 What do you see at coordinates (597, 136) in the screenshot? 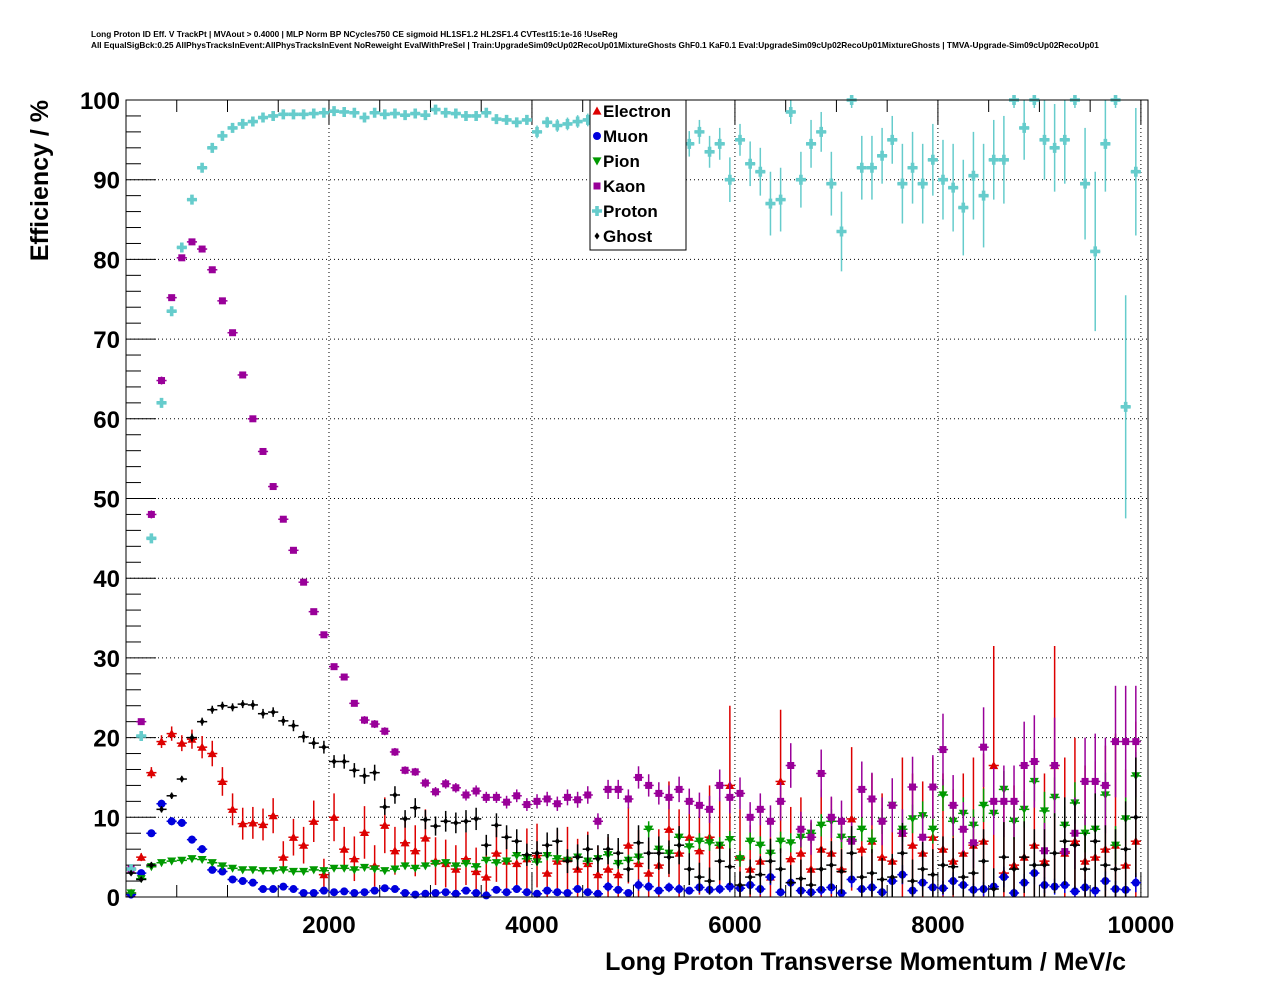
I see `muon-legend-marker` at bounding box center [597, 136].